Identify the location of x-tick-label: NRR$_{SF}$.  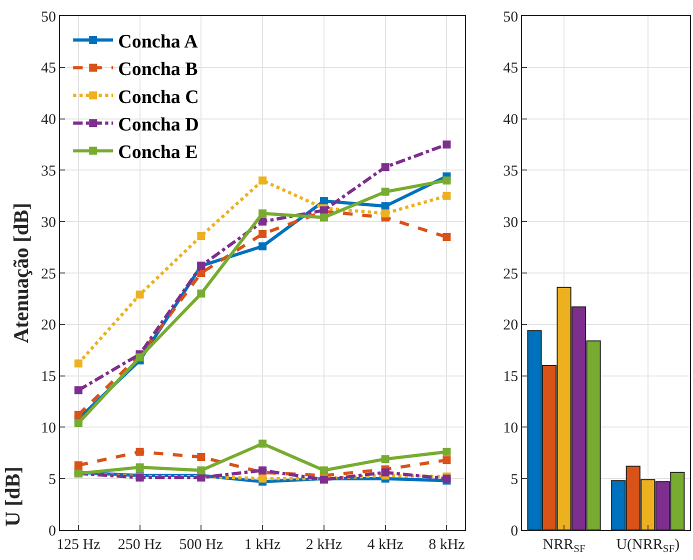
(564, 546).